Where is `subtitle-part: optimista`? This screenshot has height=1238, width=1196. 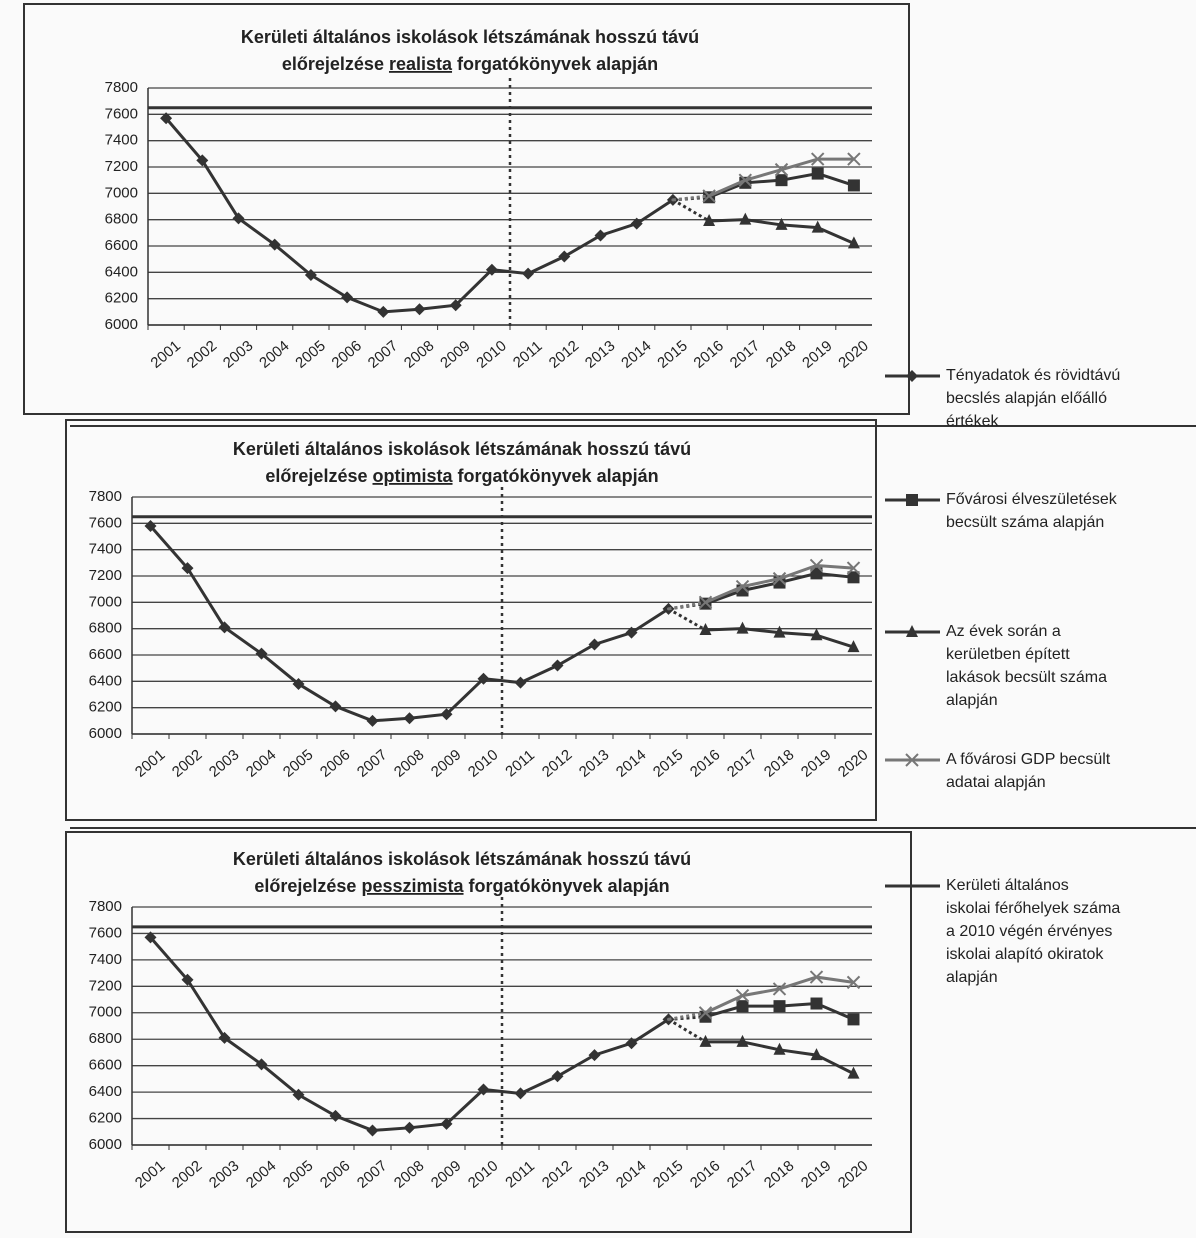 subtitle-part: optimista is located at coordinates (413, 476).